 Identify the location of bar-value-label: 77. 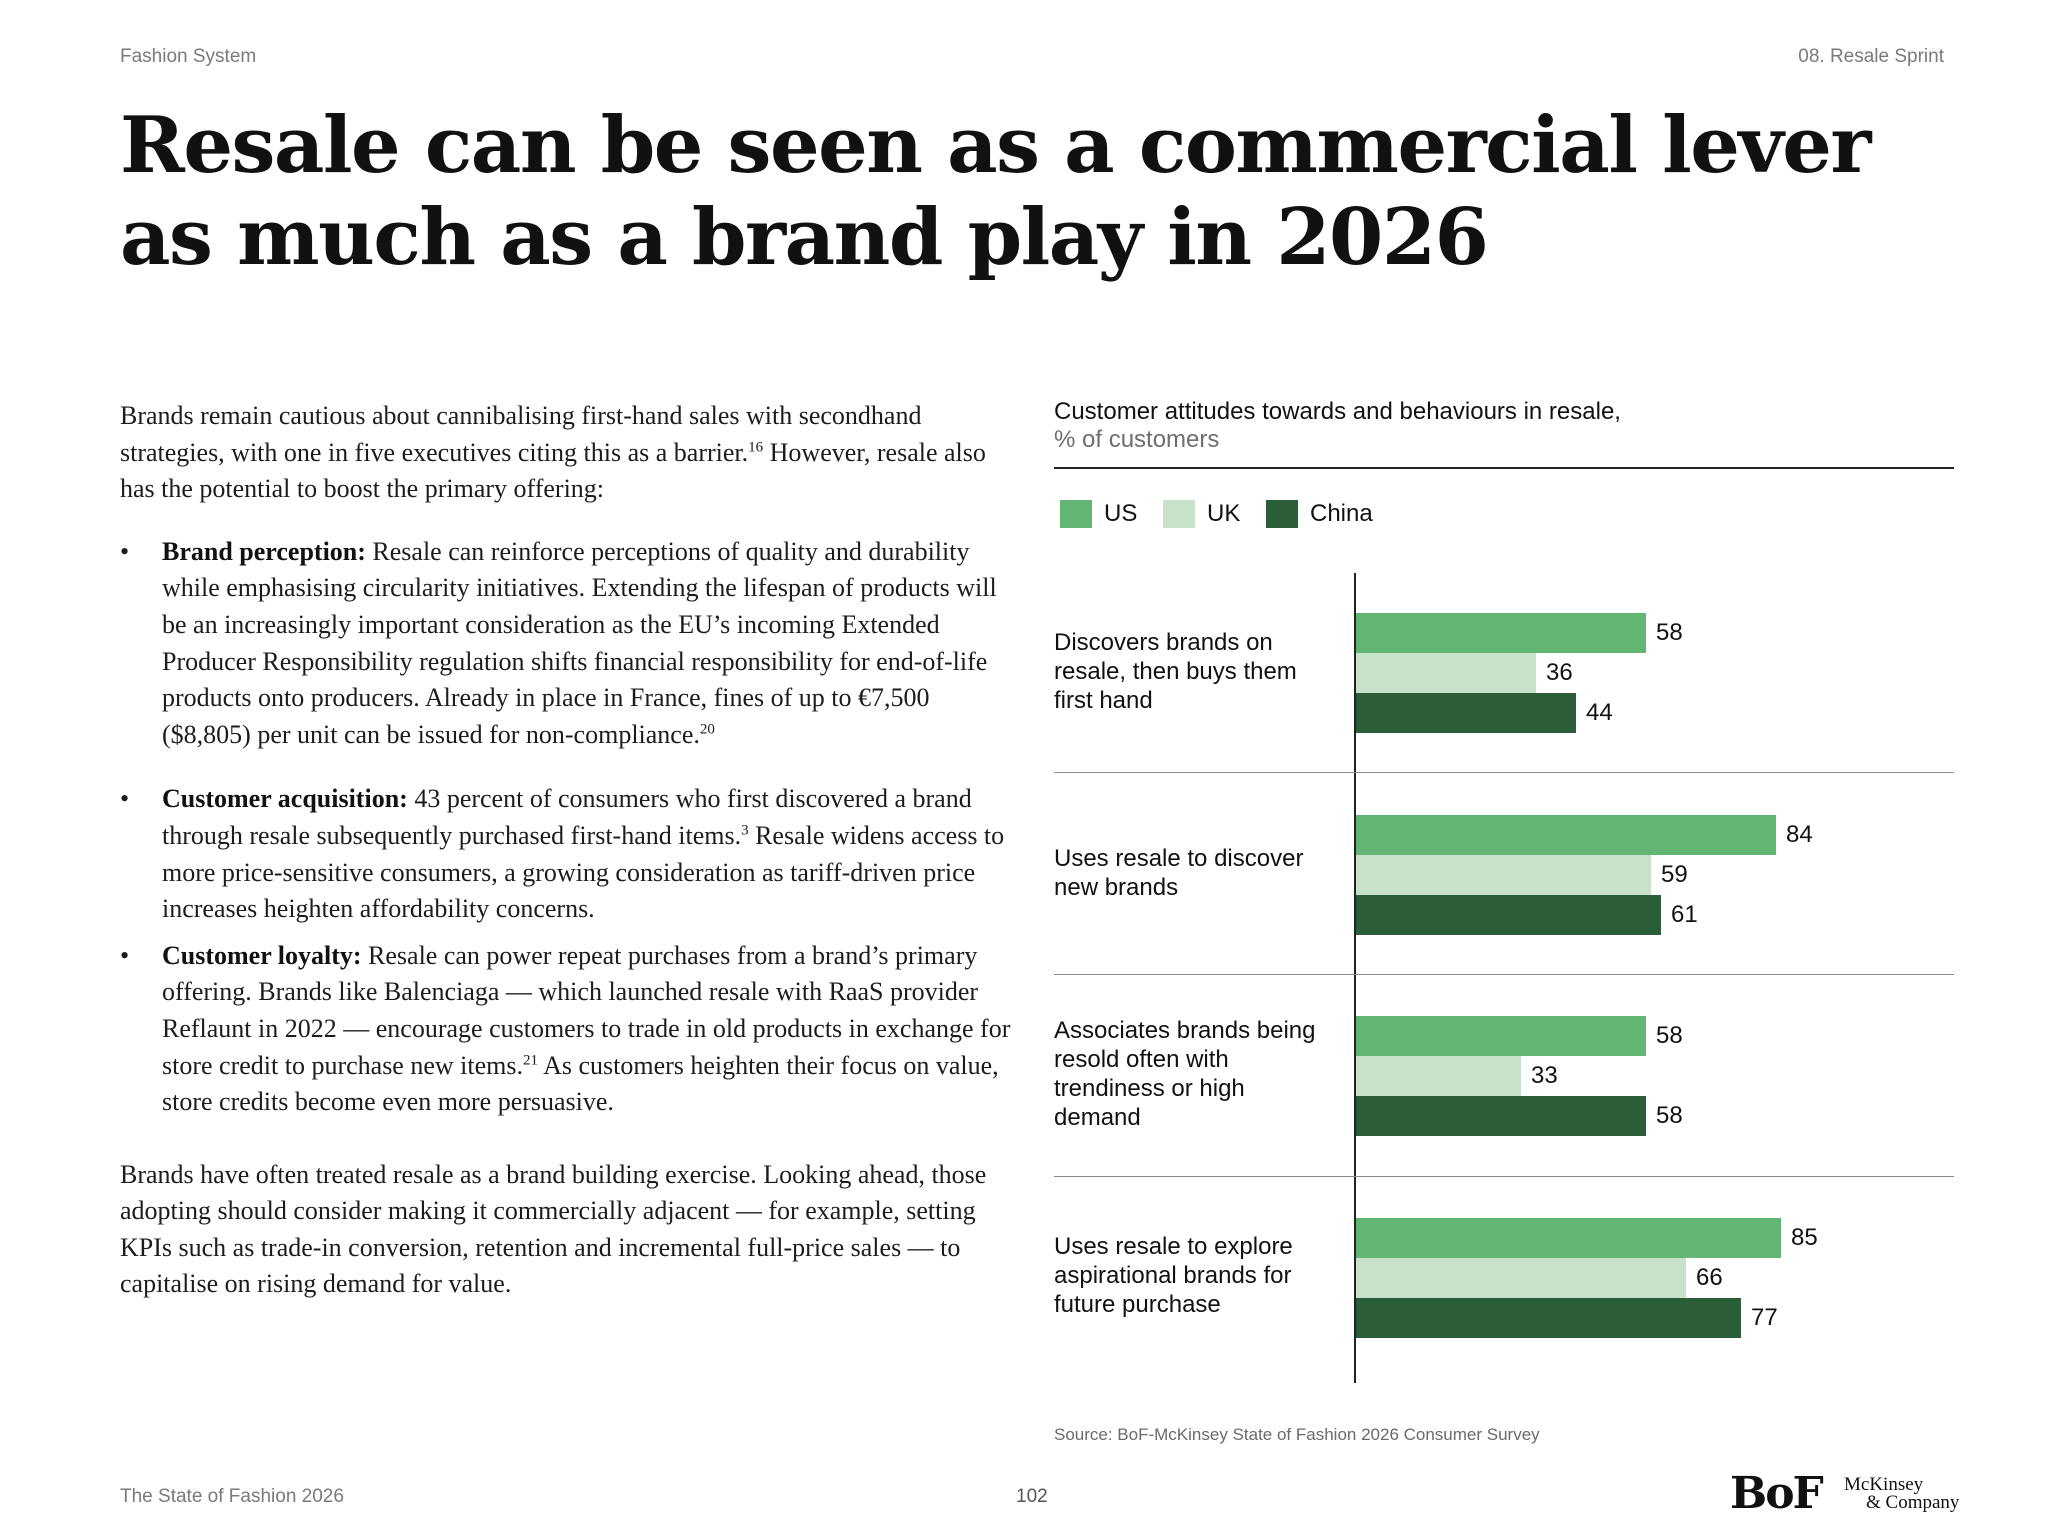
(1764, 1317).